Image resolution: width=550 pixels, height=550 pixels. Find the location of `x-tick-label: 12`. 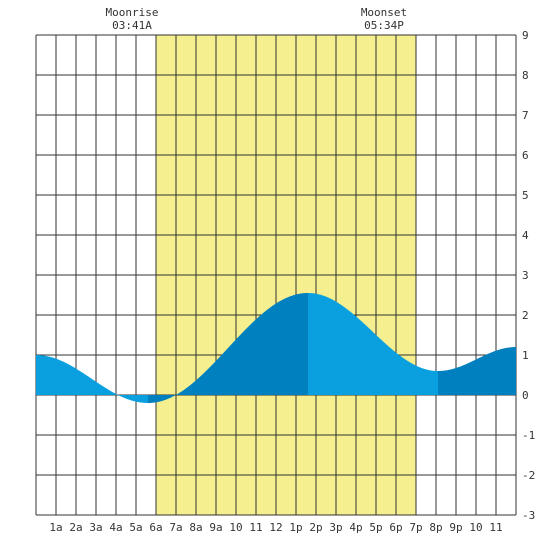

x-tick-label: 12 is located at coordinates (275, 527).